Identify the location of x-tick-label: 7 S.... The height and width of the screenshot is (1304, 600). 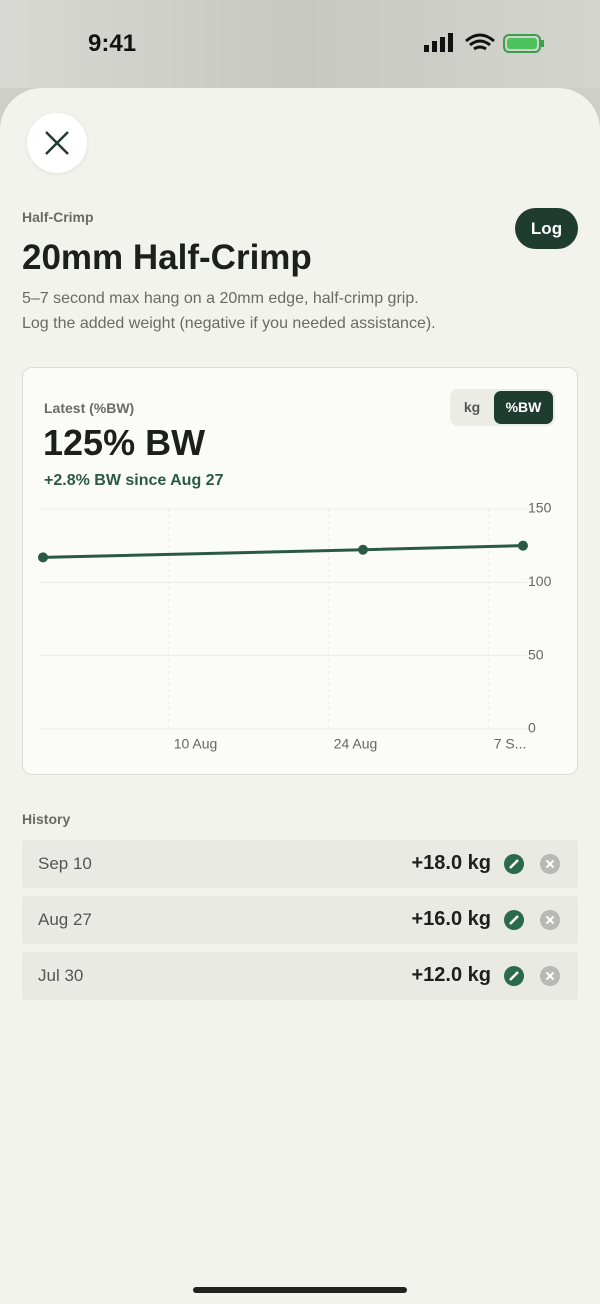
(510, 744).